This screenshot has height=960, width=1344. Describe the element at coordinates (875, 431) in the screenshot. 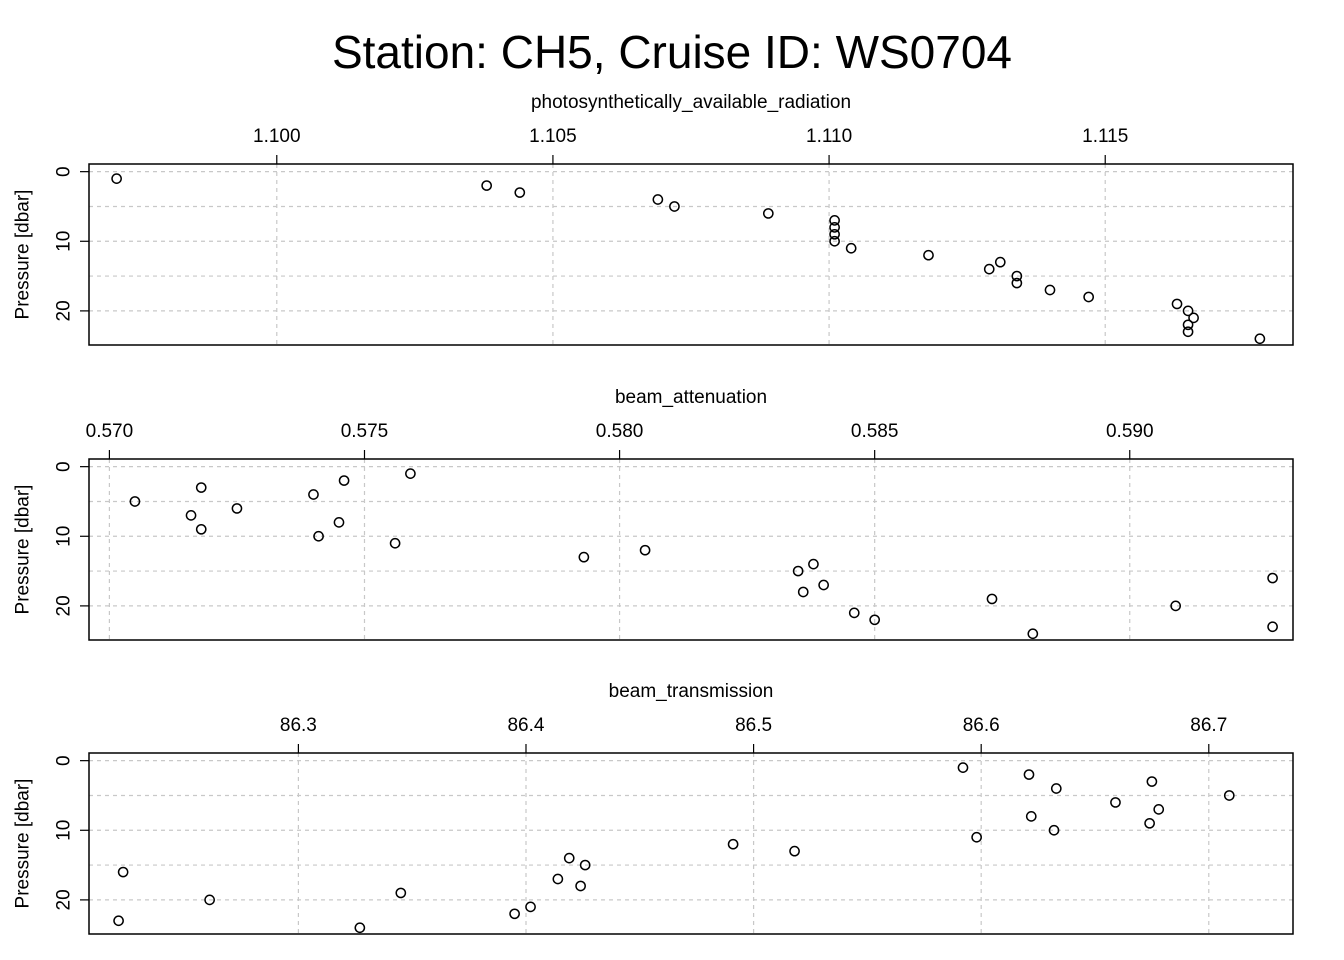

I see `x-tick-label: 0.585` at that location.